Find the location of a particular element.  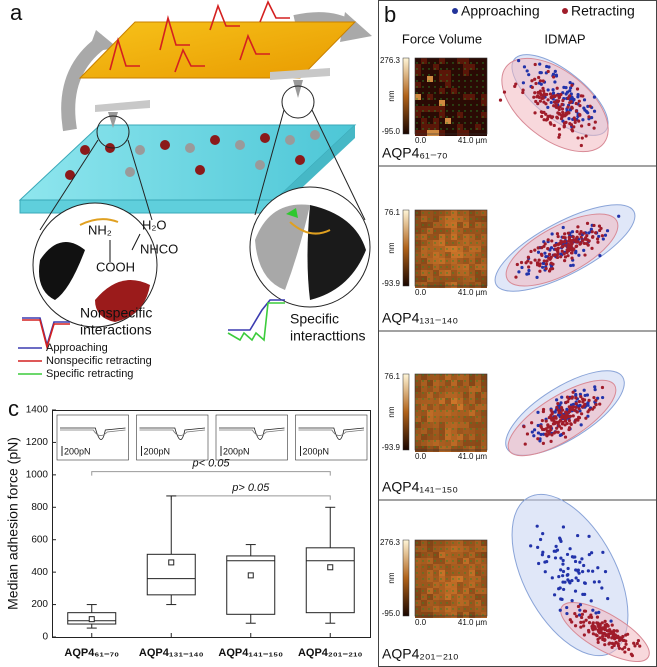

legend-dot is located at coordinates (565, 11).